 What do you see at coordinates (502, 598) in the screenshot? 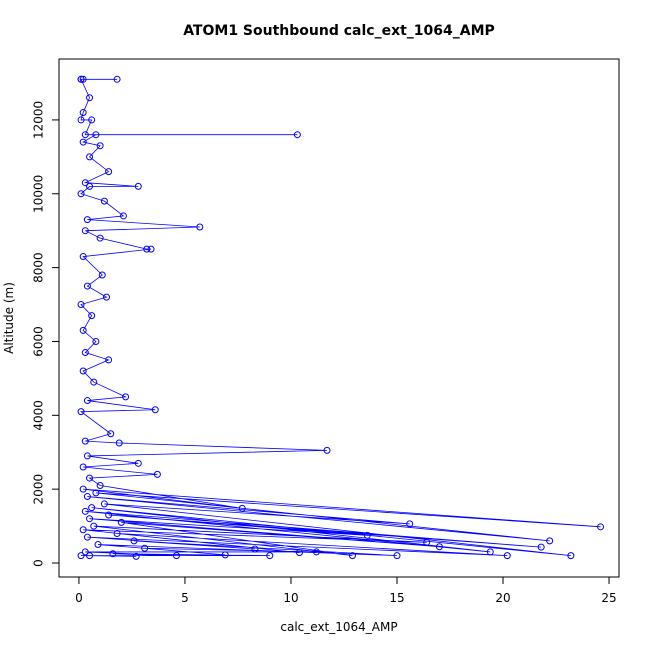
I see `x-tick-label: 20` at bounding box center [502, 598].